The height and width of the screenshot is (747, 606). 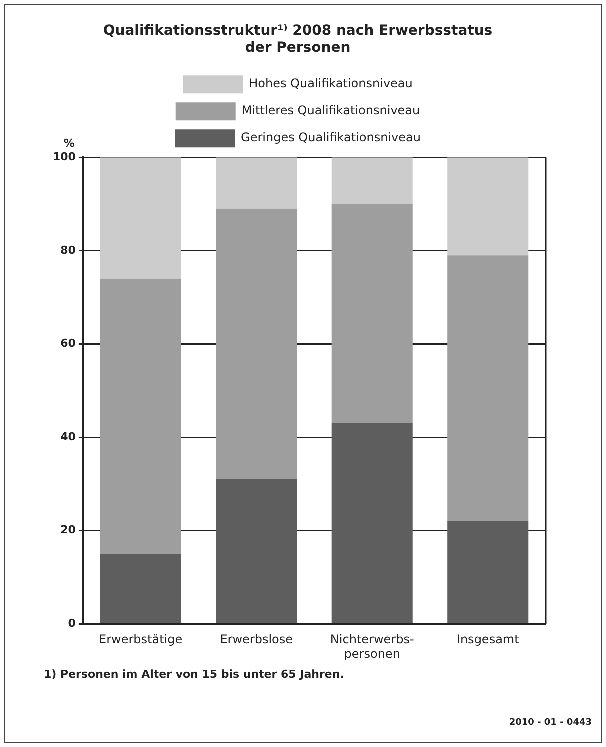 I want to click on y-tick-label: 20, so click(x=68, y=530).